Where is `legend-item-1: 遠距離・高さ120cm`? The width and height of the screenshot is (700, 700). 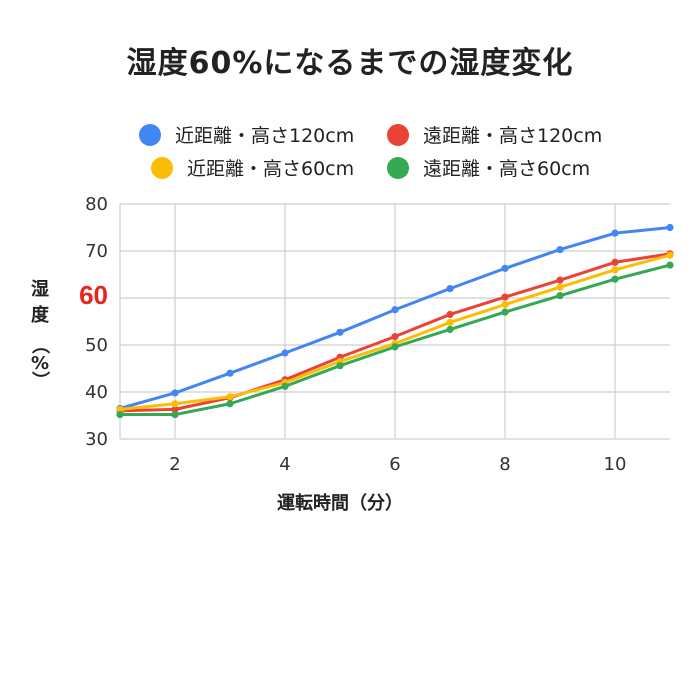 legend-item-1: 遠距離・高さ120cm is located at coordinates (494, 134).